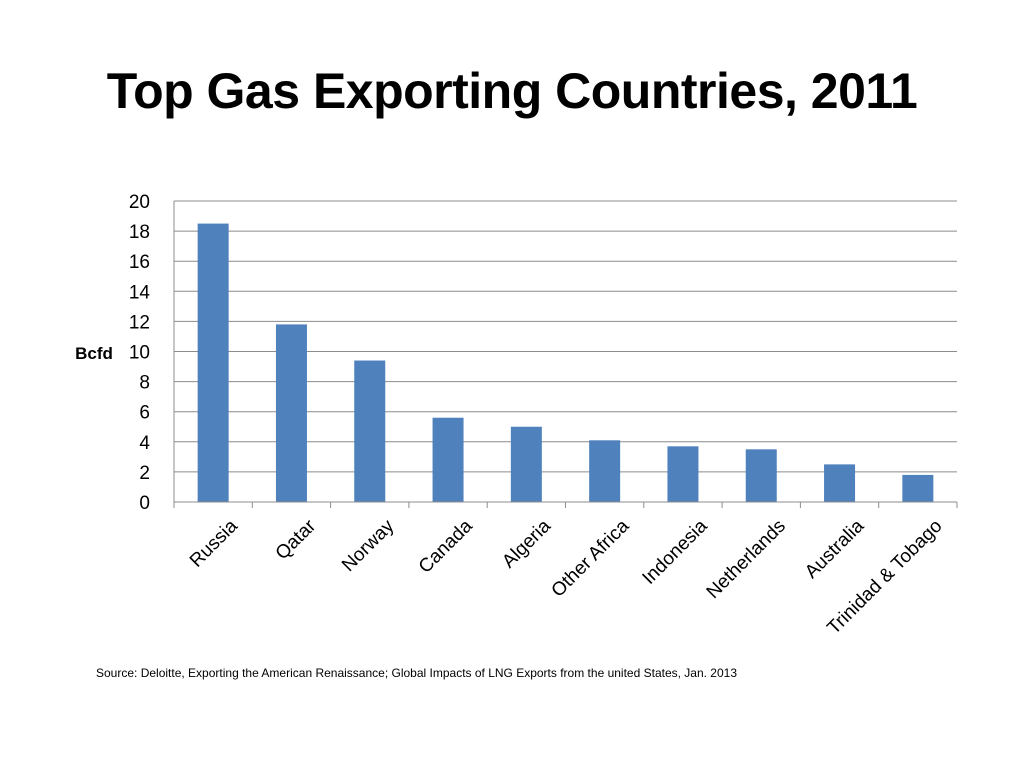 This screenshot has height=768, width=1024. I want to click on y-tick-label: 16, so click(139, 262).